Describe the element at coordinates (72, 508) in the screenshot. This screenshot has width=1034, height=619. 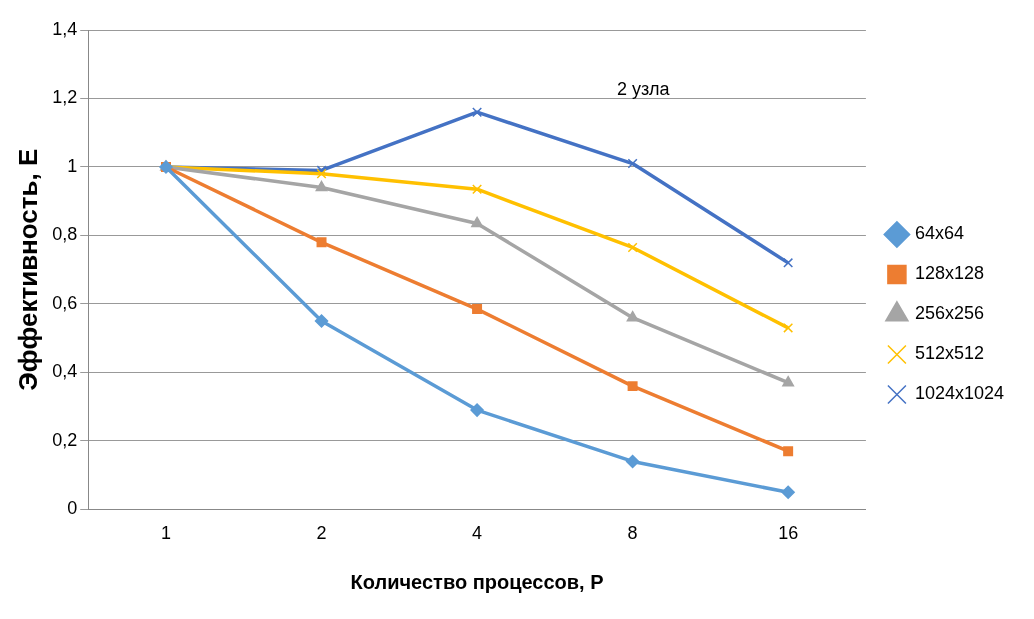
I see `y-tick-label: 0` at that location.